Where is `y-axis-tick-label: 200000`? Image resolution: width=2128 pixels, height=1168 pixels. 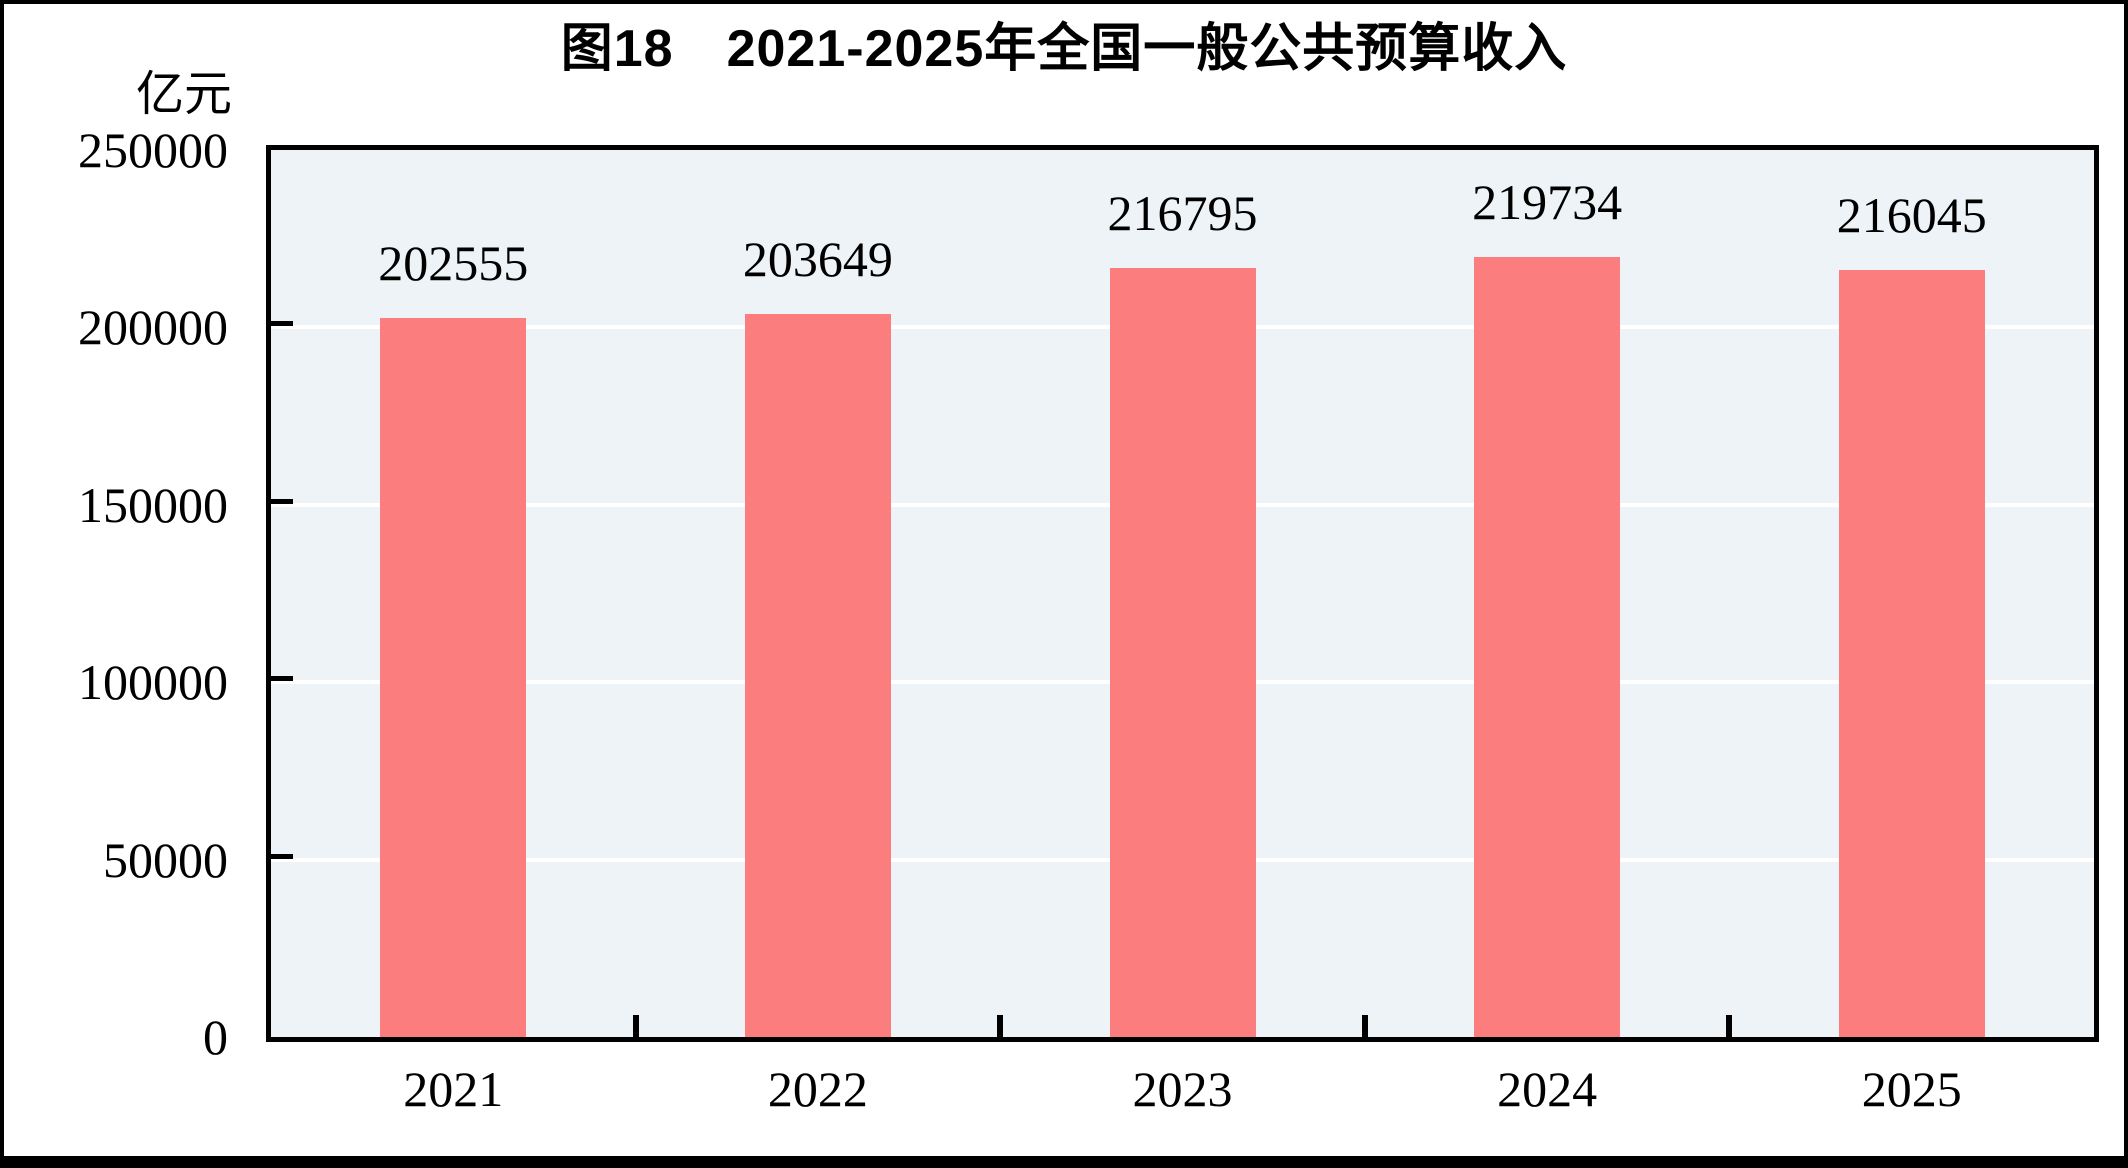
y-axis-tick-label: 200000 is located at coordinates (153, 327).